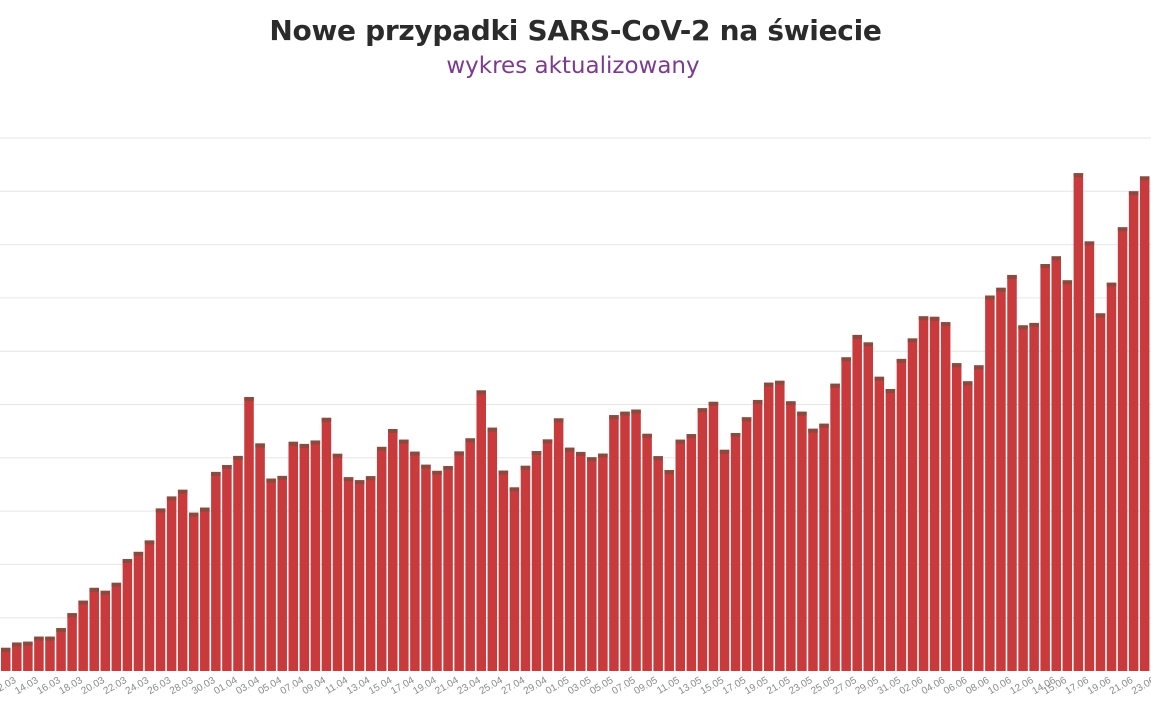 This screenshot has height=720, width=1151. What do you see at coordinates (1034, 496) in the screenshot?
I see `bar-13.06` at bounding box center [1034, 496].